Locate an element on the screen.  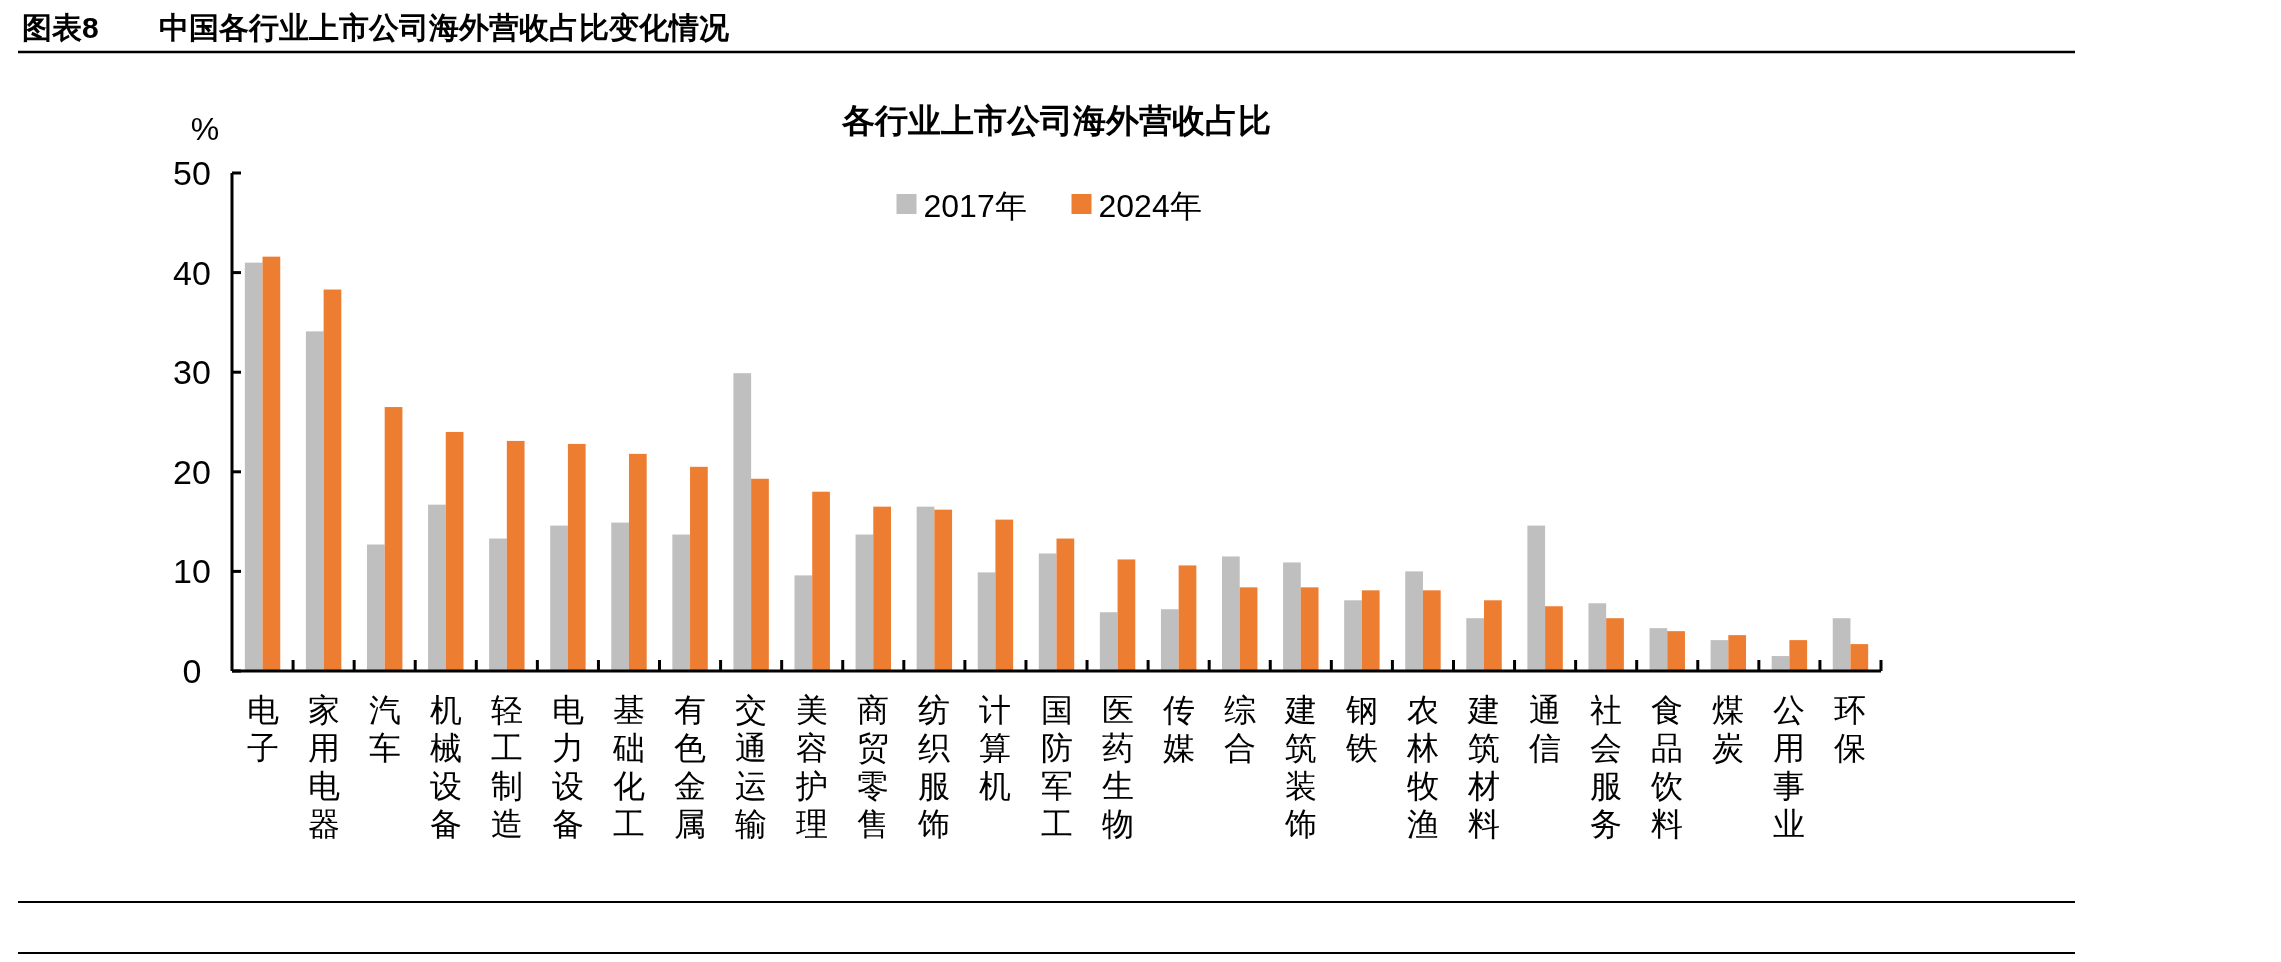
legend-label: 2024年 is located at coordinates (1150, 206).